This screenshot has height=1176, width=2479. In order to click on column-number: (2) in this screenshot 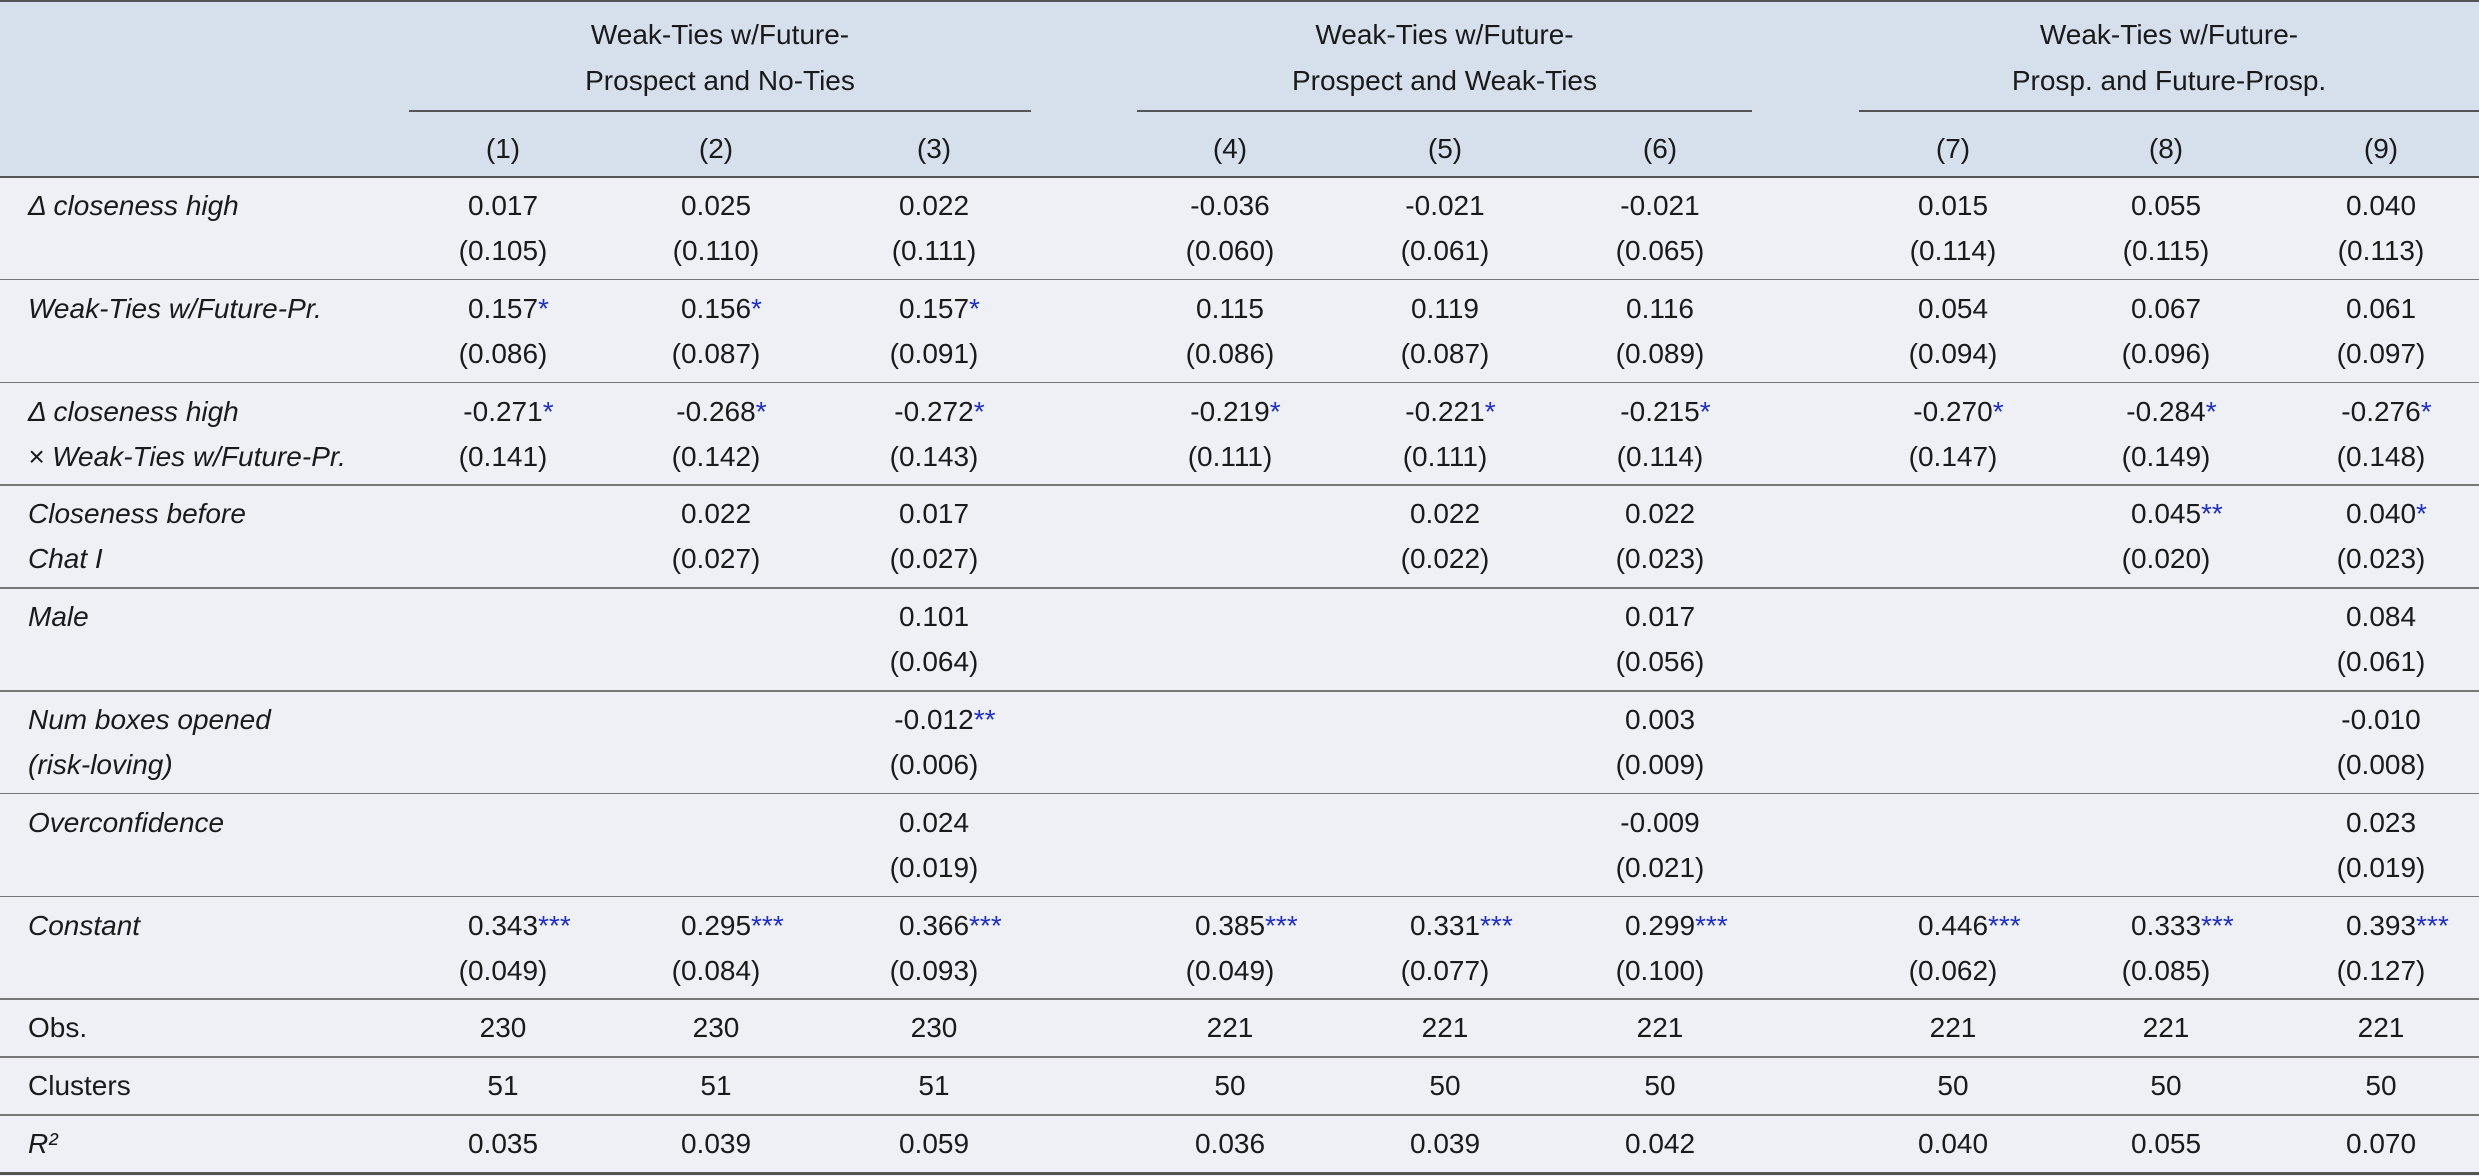, I will do `click(716, 148)`.